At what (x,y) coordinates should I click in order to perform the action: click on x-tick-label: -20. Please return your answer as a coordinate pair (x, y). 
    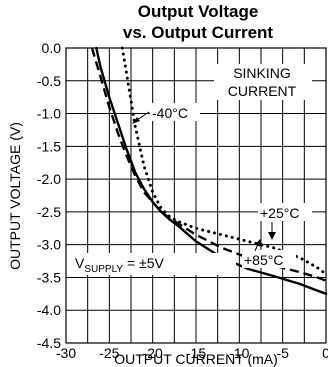
    Looking at the image, I should click on (153, 353).